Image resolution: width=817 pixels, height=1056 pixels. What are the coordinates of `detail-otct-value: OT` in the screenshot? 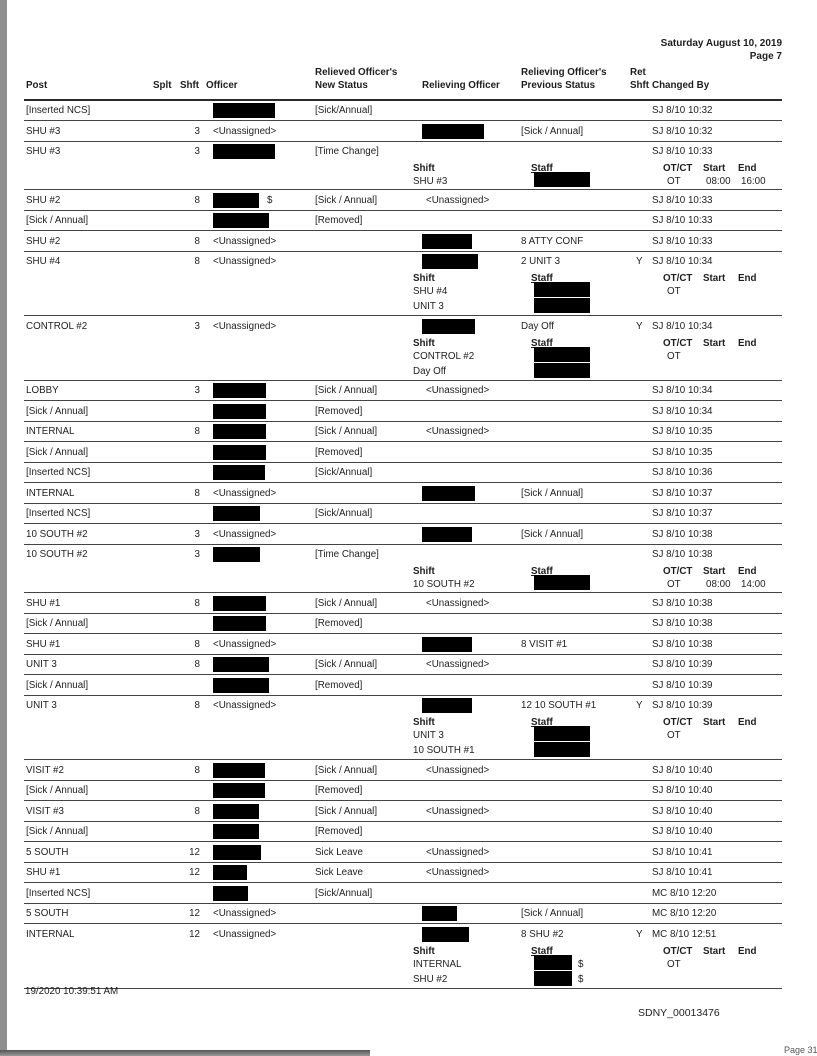 It's located at (674, 584).